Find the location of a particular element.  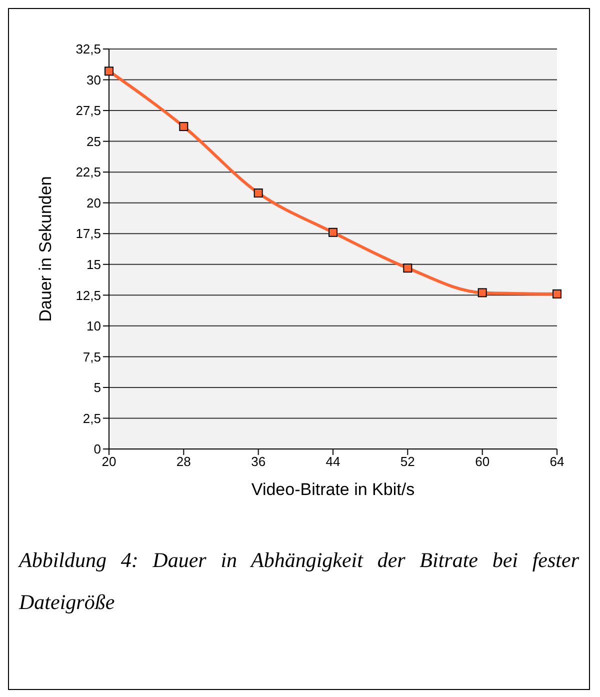

y-tick-label: 12,5 is located at coordinates (88, 295).